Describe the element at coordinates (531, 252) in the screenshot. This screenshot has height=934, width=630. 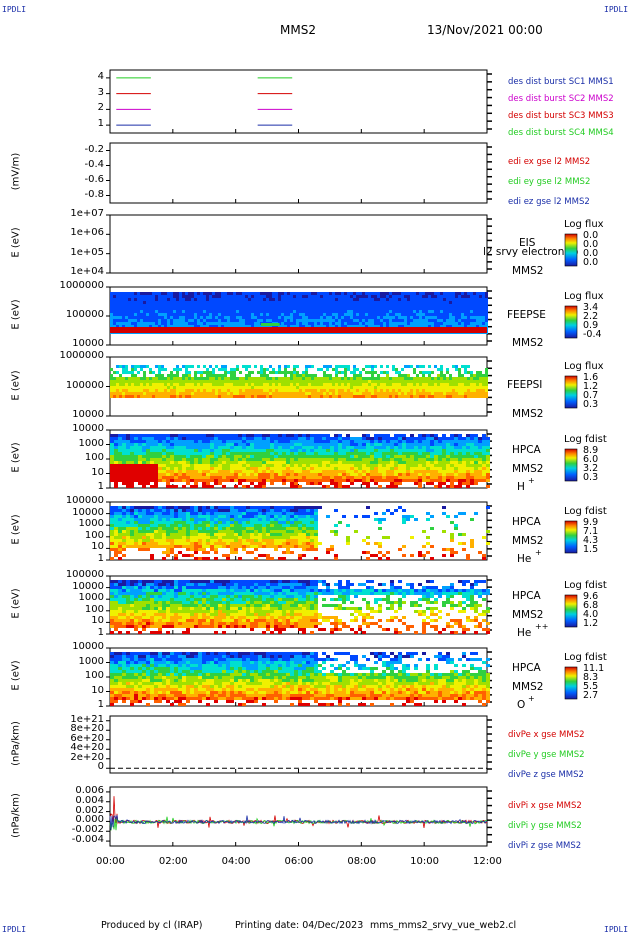
I see `overlay-text: l2 srvy electron to` at that location.